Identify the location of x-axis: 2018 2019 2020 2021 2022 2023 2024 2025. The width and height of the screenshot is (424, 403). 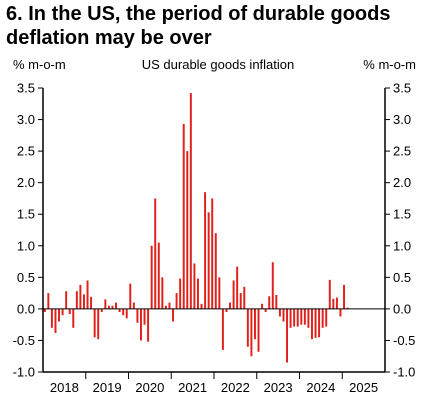
(214, 383).